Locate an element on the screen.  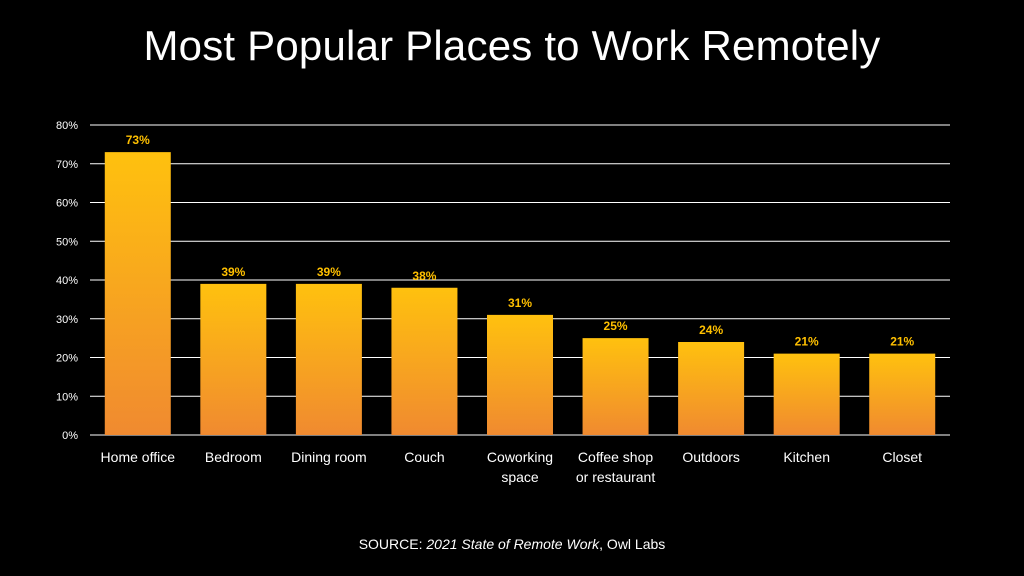
source-publisher: , Owl Labs is located at coordinates (632, 544).